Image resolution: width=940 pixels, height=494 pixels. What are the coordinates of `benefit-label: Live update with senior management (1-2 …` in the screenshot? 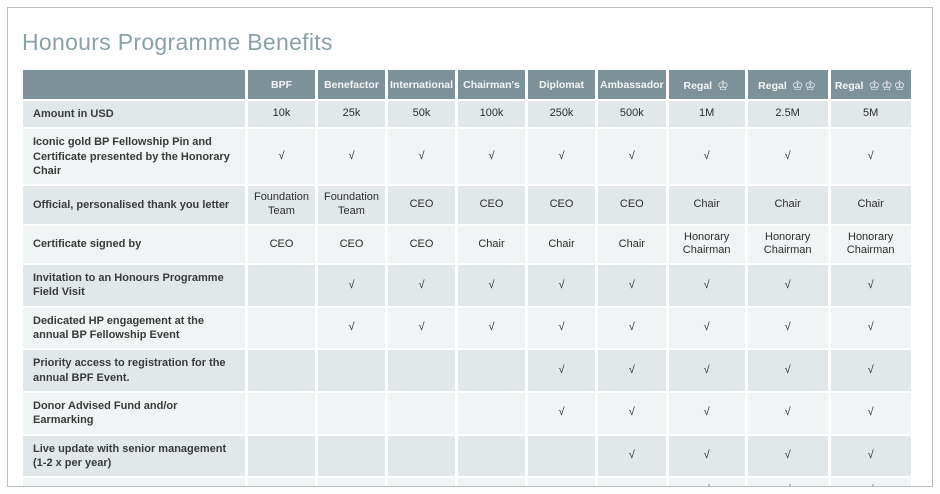 It's located at (134, 456).